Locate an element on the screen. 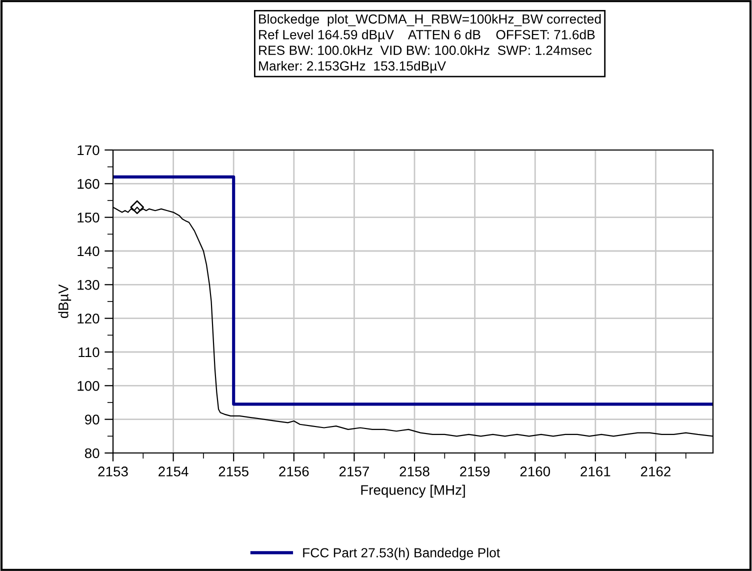 The width and height of the screenshot is (752, 571). y-axis-title: dBµV is located at coordinates (65, 301).